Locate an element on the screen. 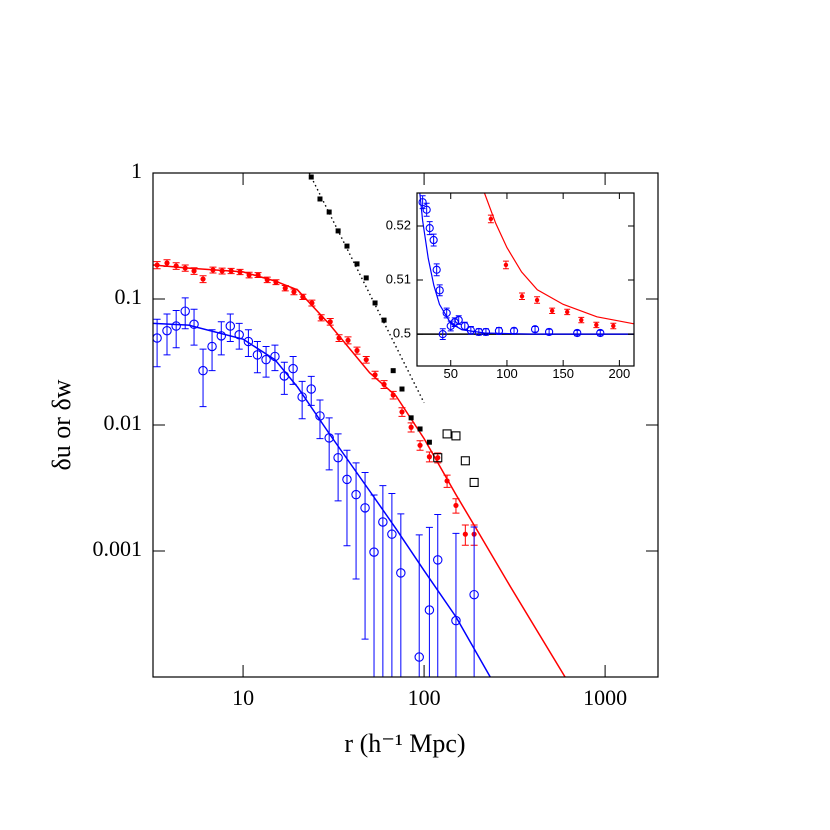 The width and height of the screenshot is (830, 830). y-tick-label: 1 is located at coordinates (136, 170).